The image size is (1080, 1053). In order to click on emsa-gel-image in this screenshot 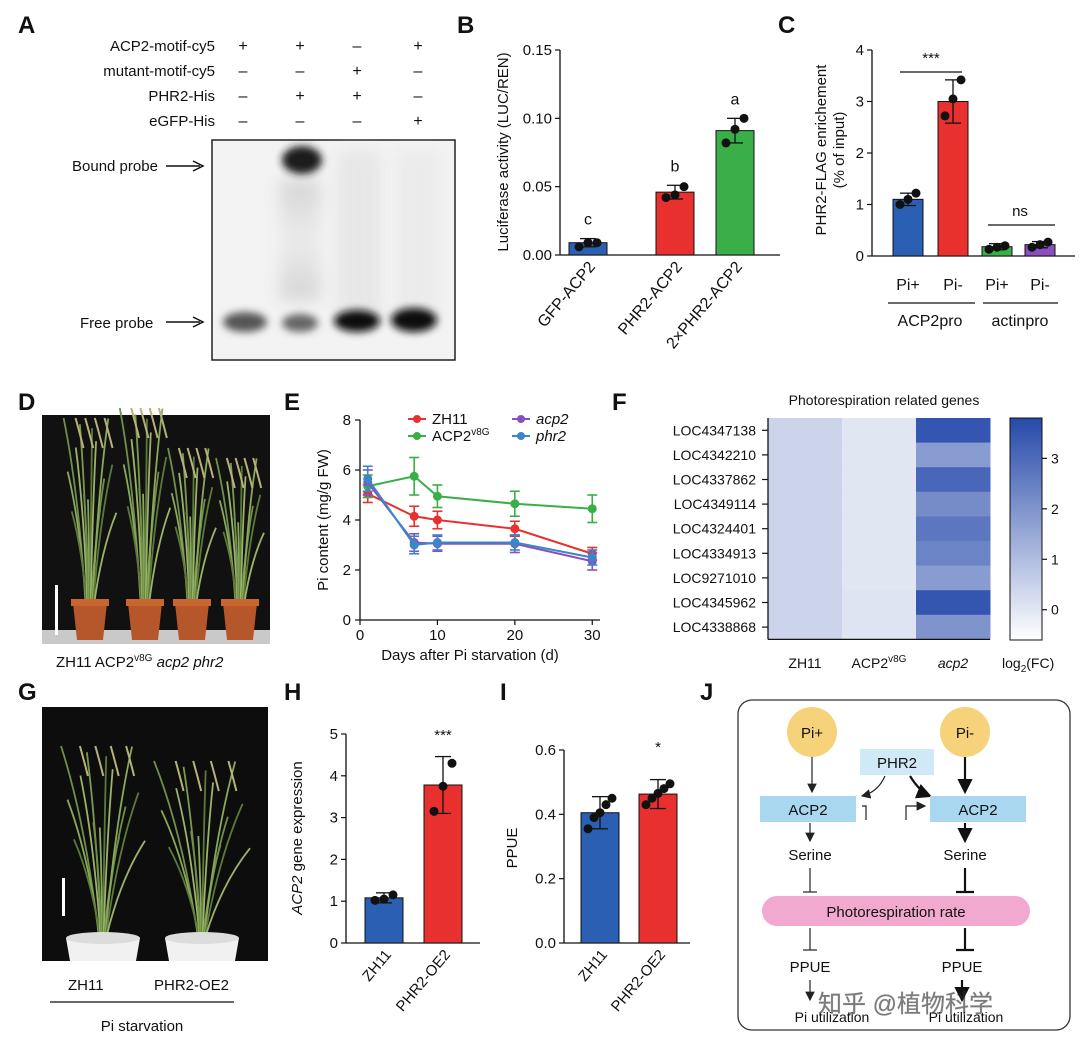, I will do `click(333, 250)`.